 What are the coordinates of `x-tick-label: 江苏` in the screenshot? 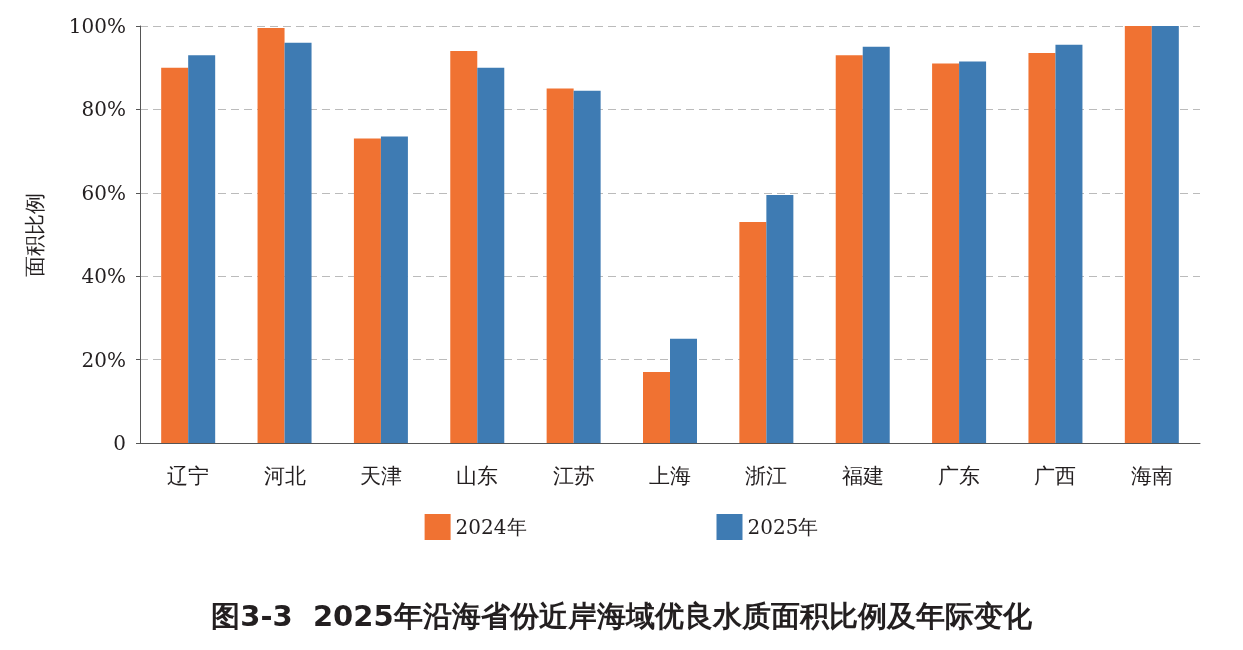 It's located at (573, 475).